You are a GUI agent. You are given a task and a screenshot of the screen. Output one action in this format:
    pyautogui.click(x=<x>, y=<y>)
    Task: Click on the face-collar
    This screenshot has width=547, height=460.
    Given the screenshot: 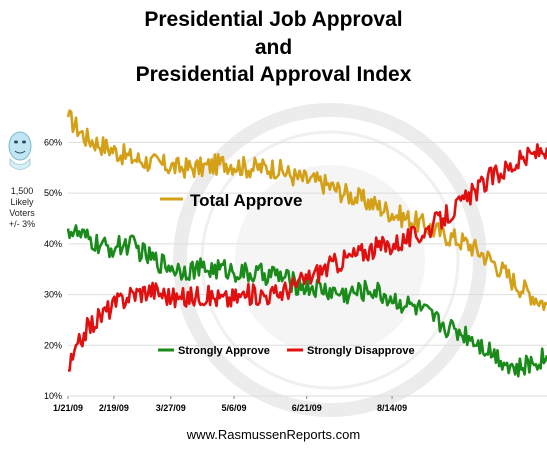 What is the action you would take?
    pyautogui.click(x=20, y=163)
    